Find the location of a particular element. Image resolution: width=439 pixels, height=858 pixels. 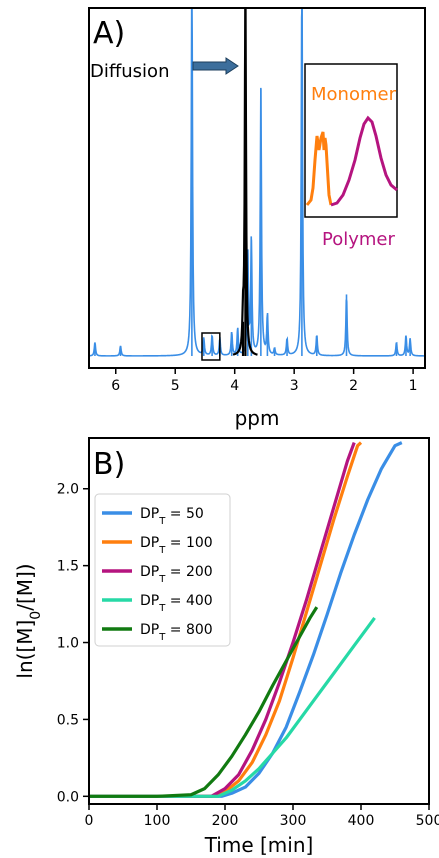

panel-a-x-tick-label: 1 is located at coordinates (413, 386).